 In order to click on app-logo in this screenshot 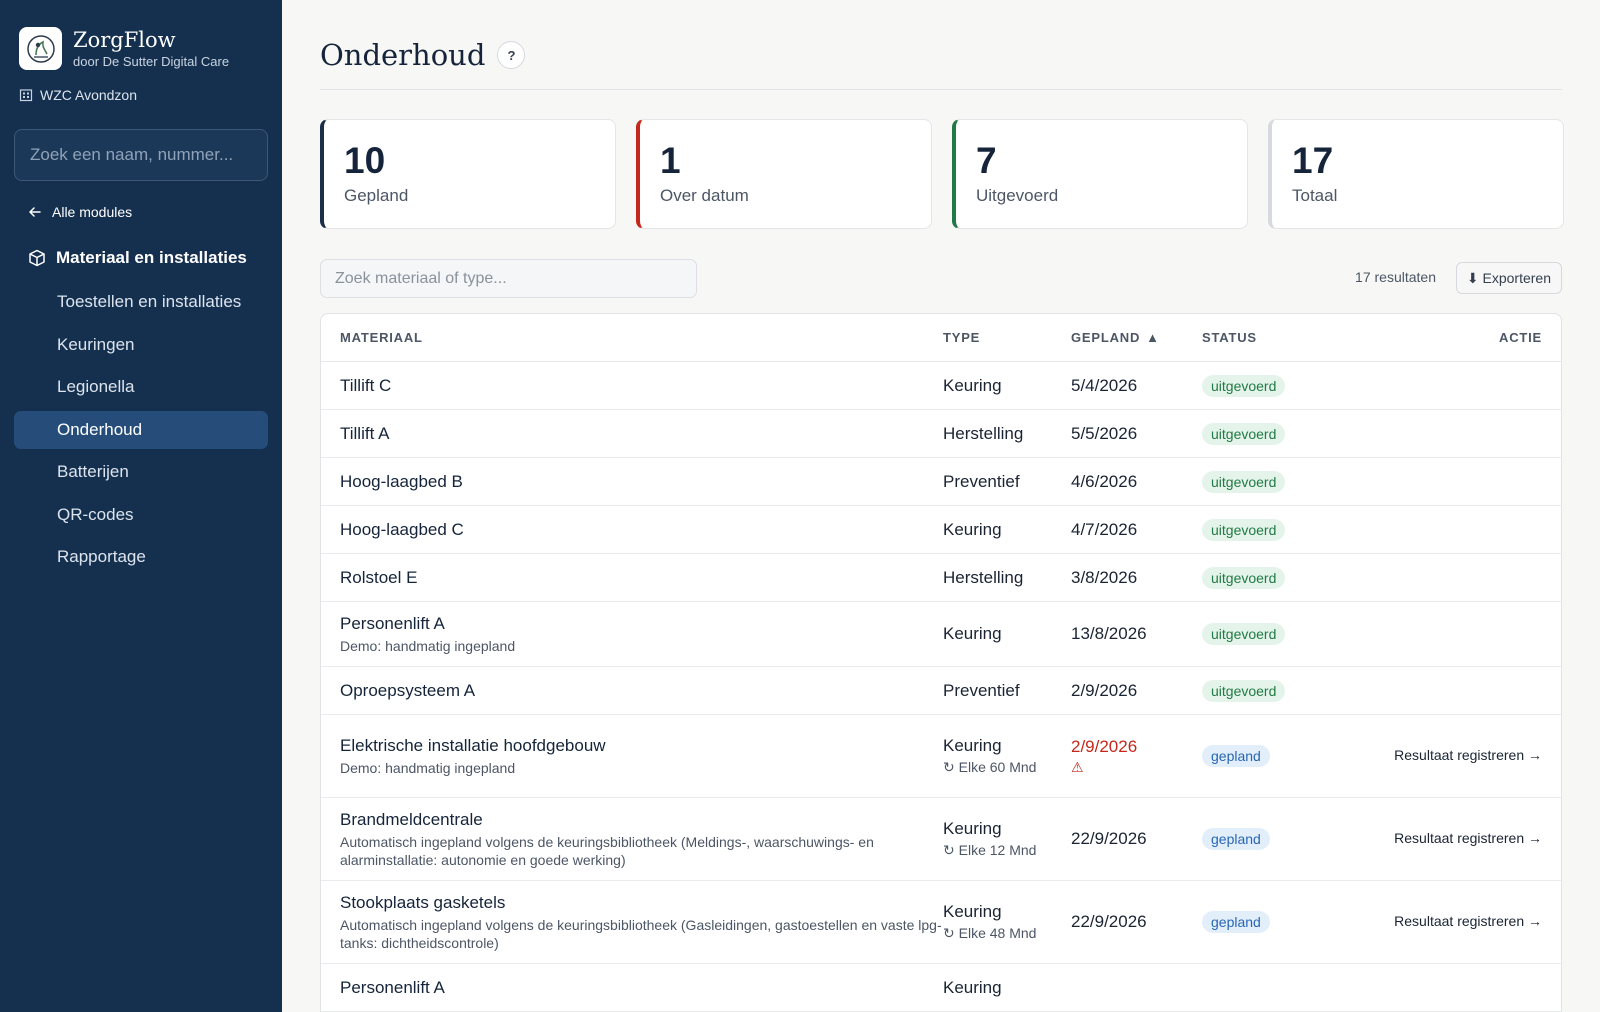, I will do `click(40, 48)`.